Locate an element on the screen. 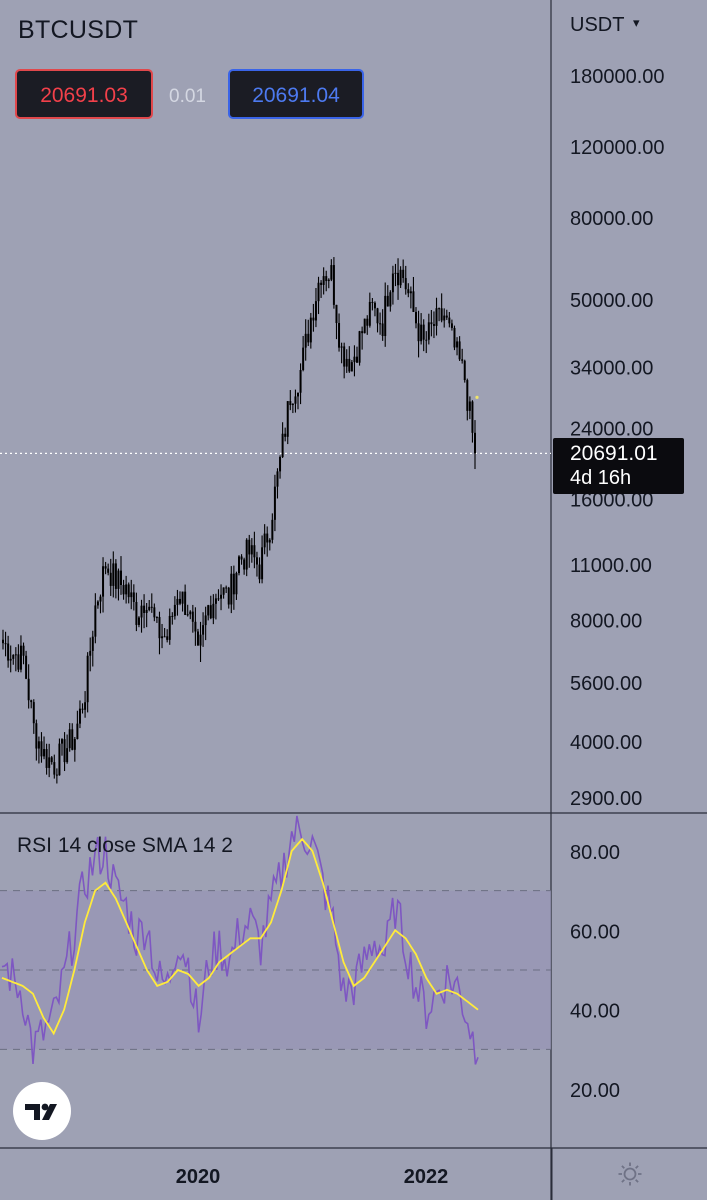  spread-value: 0.01 is located at coordinates (187, 96).